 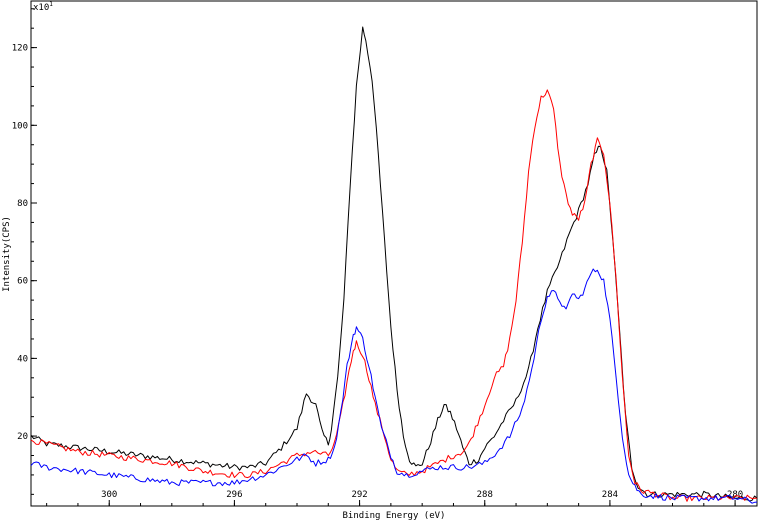 I want to click on x-tick-label: 288, so click(x=485, y=495).